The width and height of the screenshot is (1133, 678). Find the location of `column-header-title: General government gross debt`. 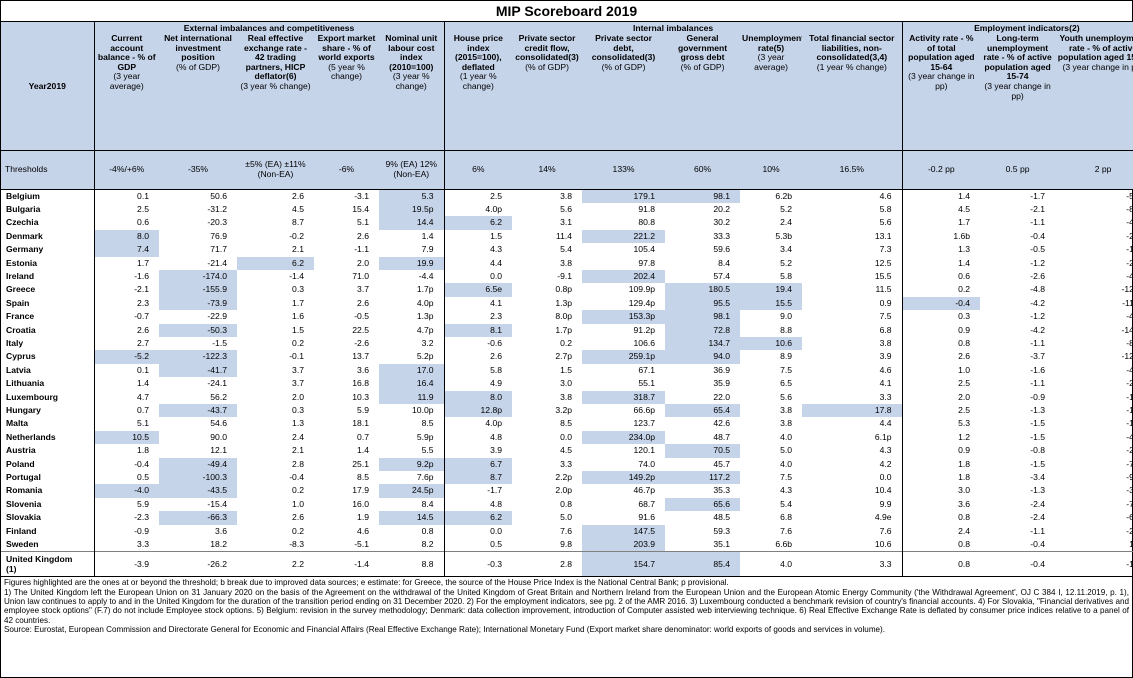

column-header-title: General government gross debt is located at coordinates (702, 48).